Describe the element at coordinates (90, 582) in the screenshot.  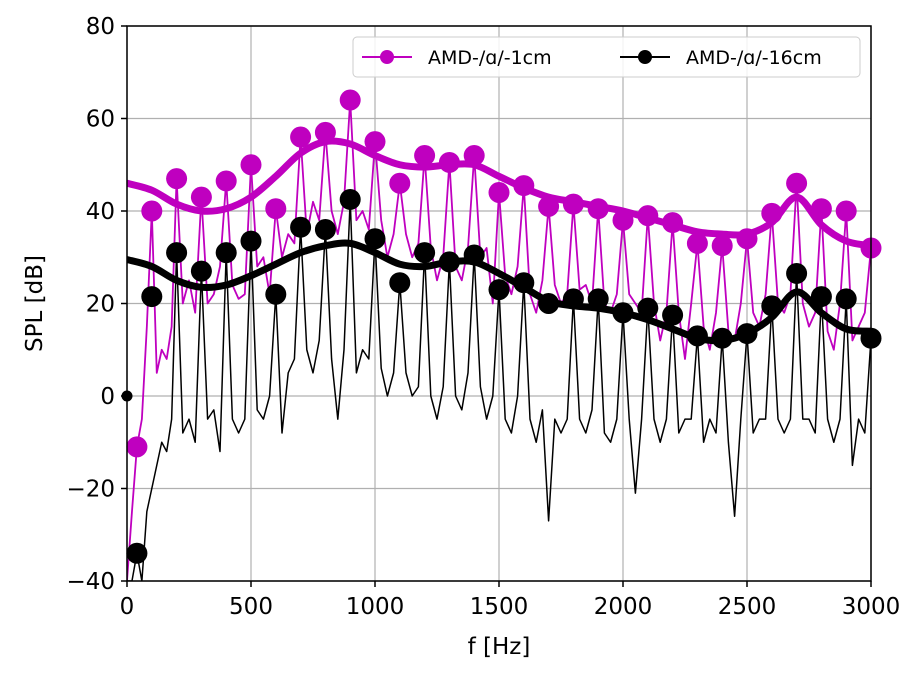
I see `y-tick-label-0: −40` at that location.